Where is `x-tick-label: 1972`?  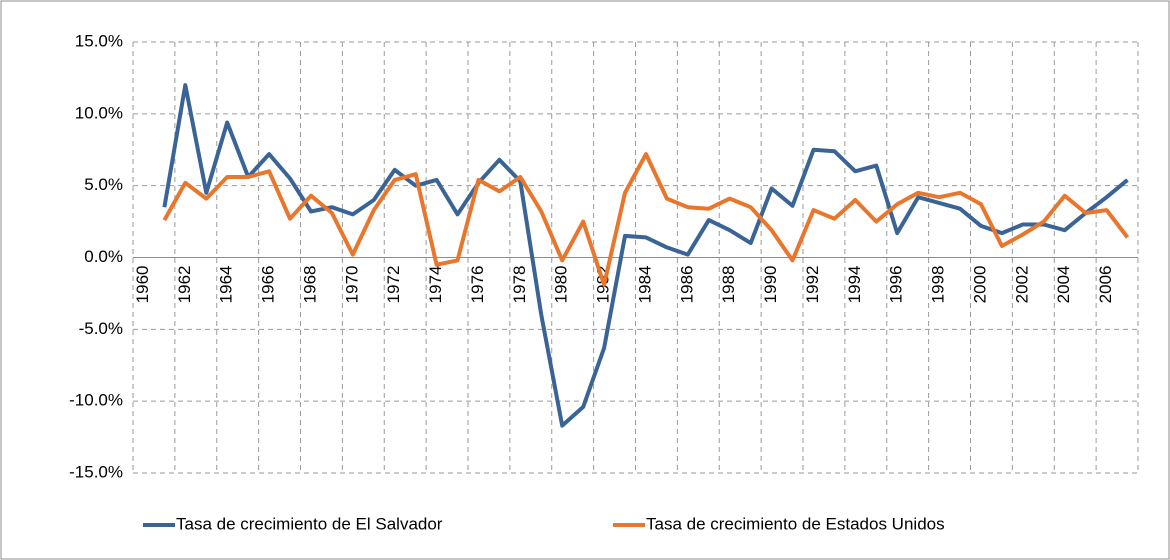
x-tick-label: 1972 is located at coordinates (393, 285).